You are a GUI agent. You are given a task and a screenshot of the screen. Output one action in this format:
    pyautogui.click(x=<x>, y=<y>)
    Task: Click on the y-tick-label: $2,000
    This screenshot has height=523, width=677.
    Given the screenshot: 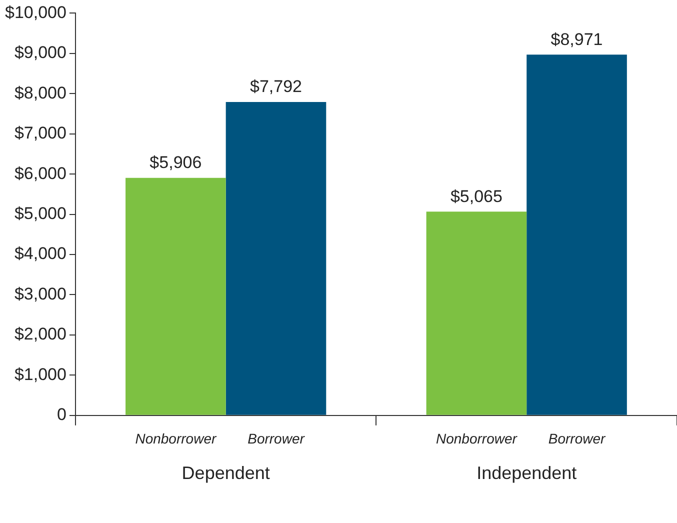 What is the action you would take?
    pyautogui.click(x=40, y=334)
    